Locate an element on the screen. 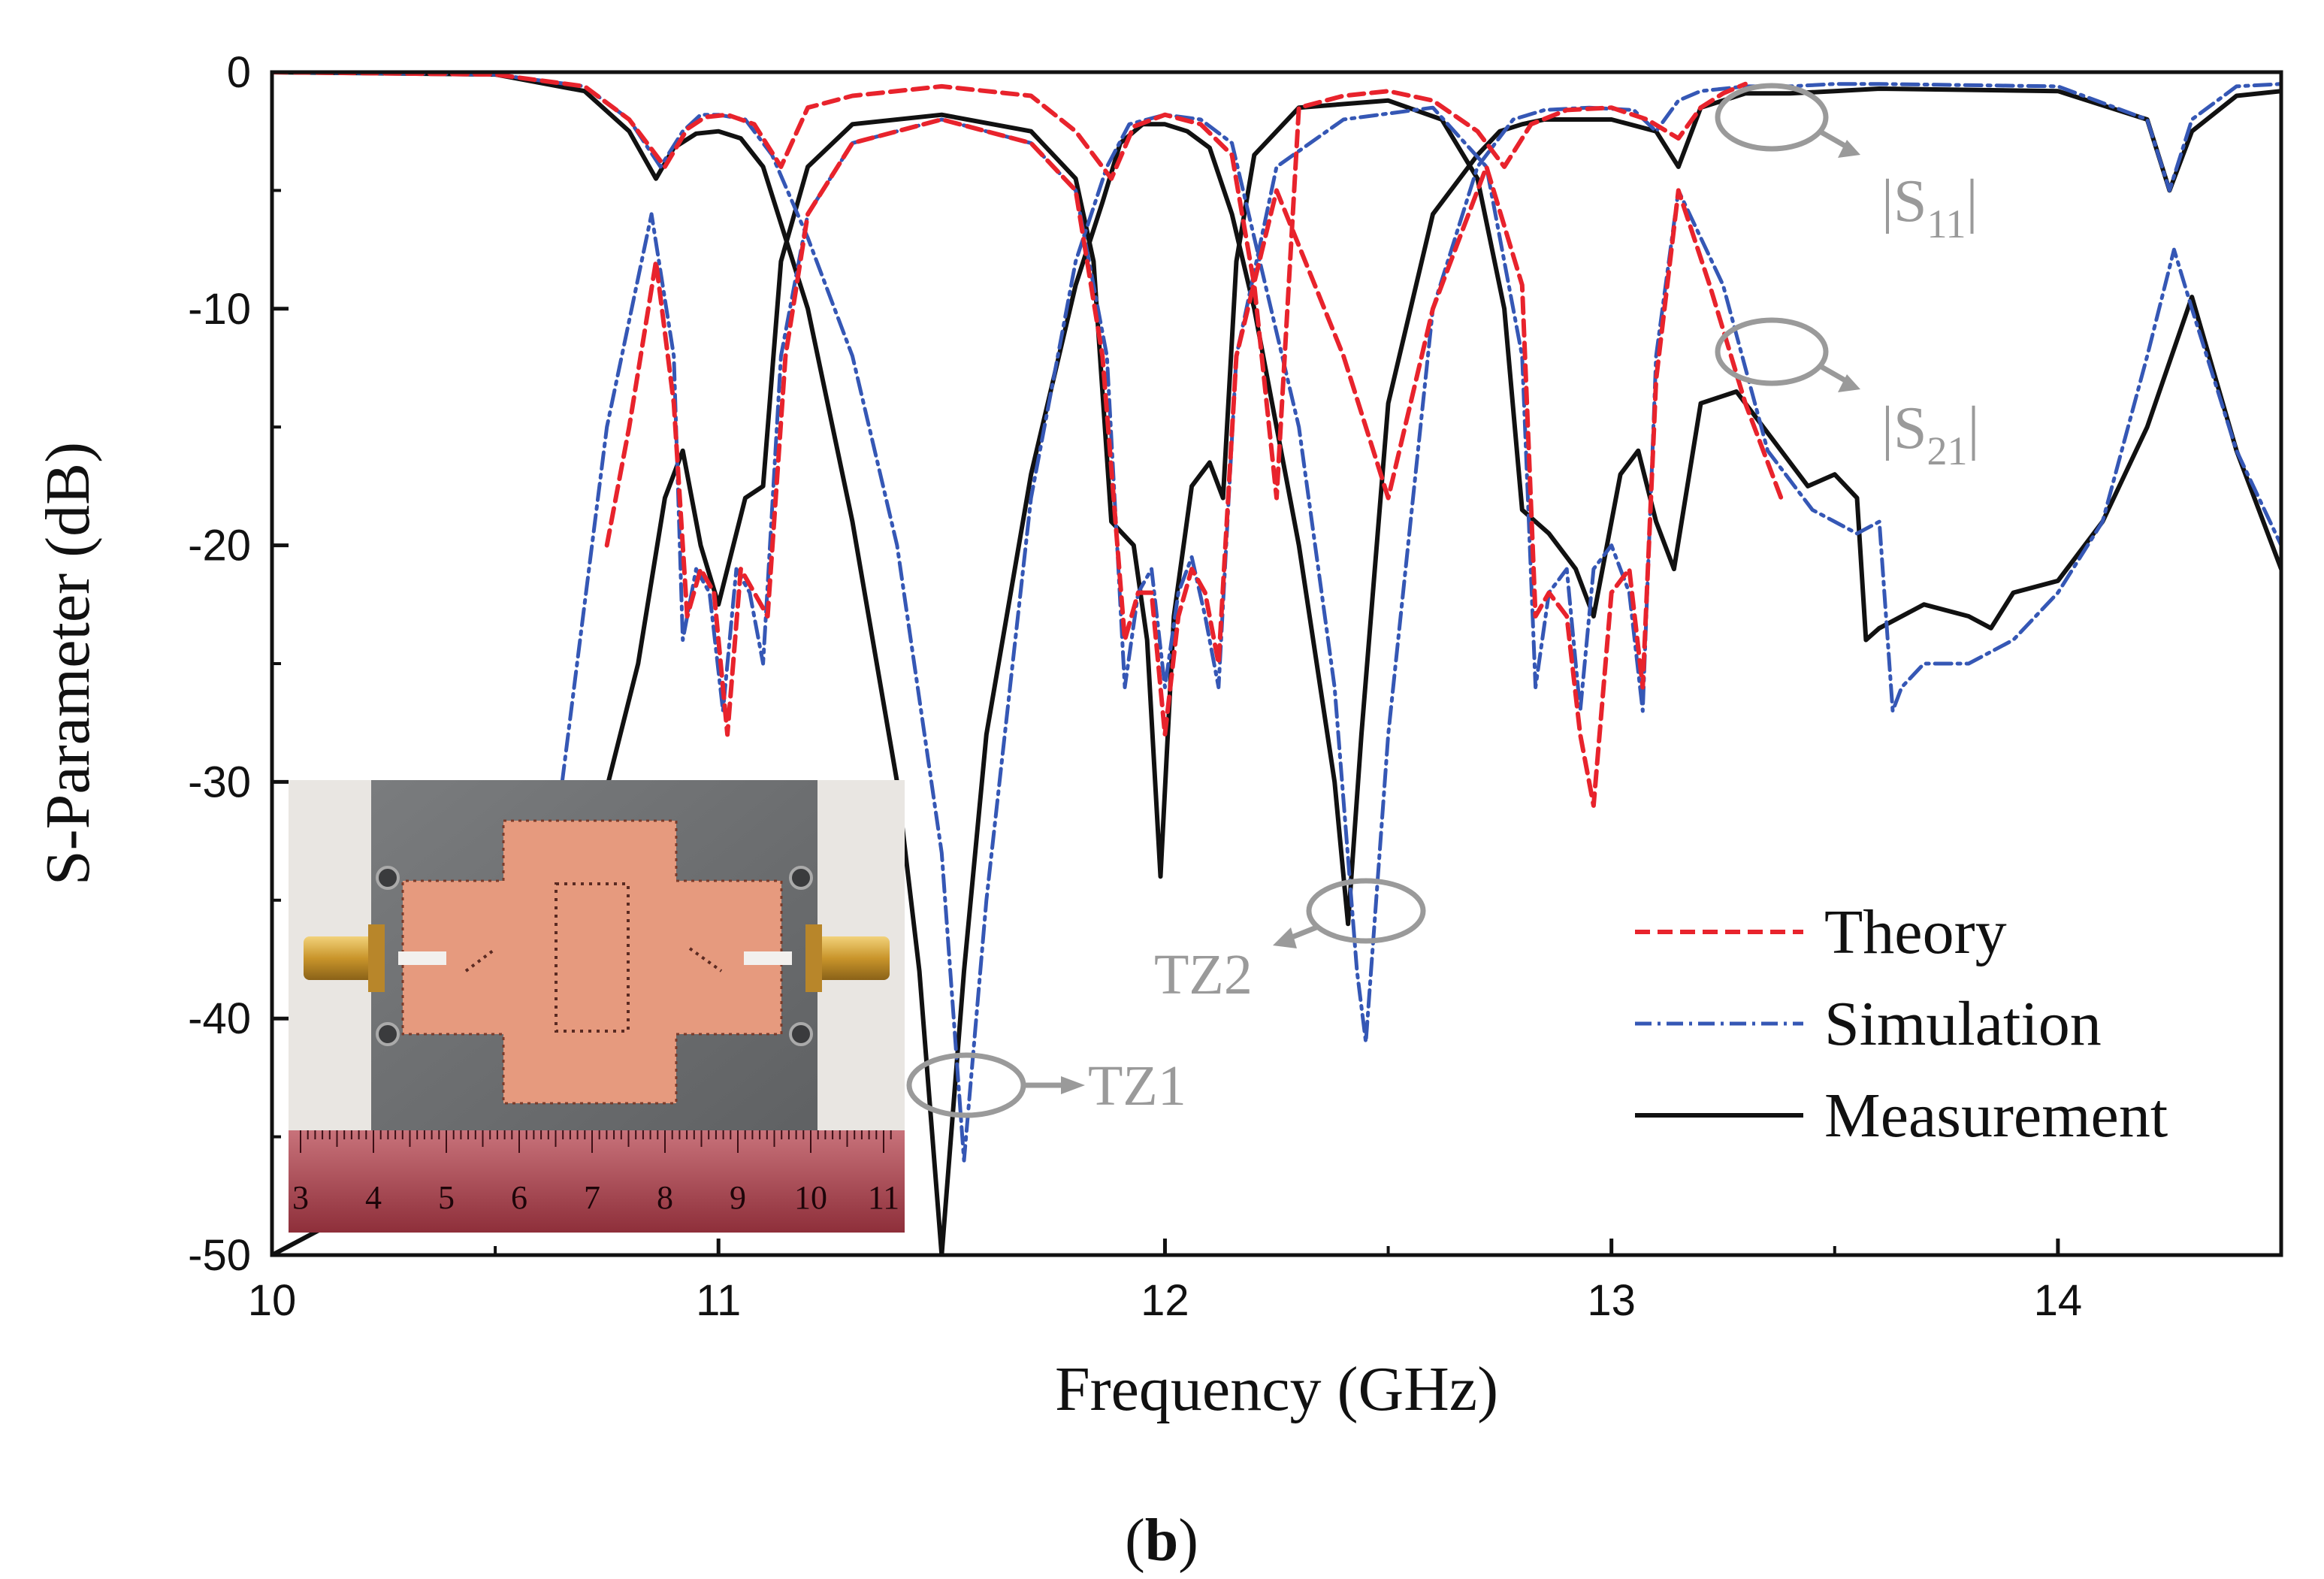 The height and width of the screenshot is (1579, 2324). y-tick-label: -40 is located at coordinates (219, 1018).